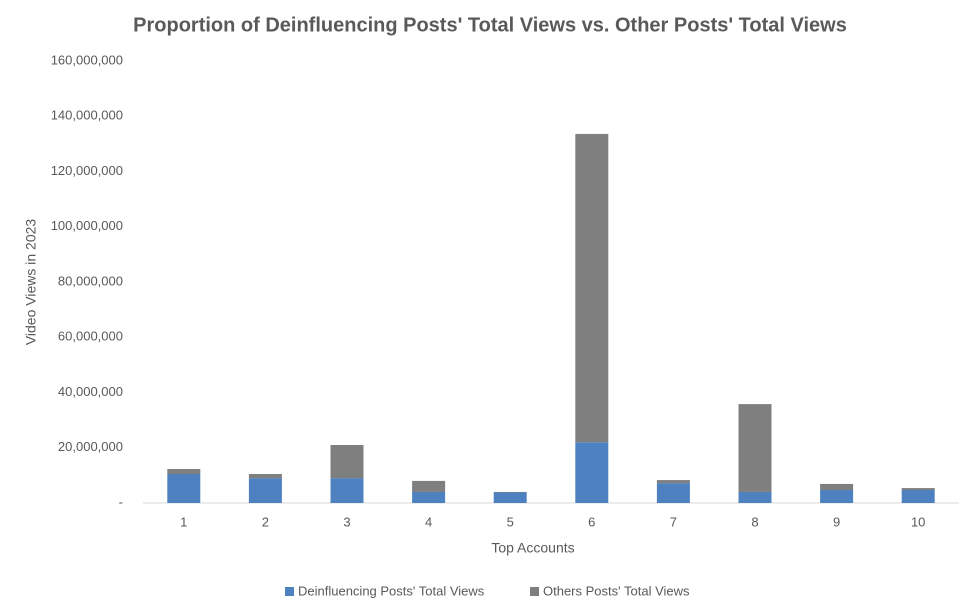  Describe the element at coordinates (90, 391) in the screenshot. I see `y-tick-label: 40,000,000` at that location.